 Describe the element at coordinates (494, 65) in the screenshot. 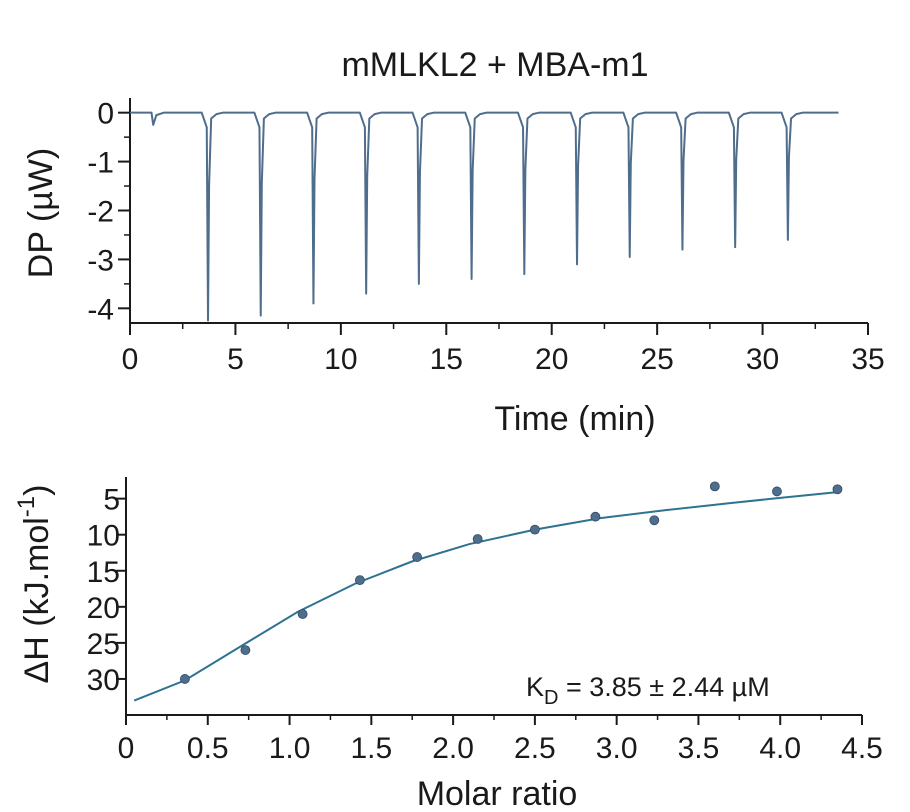

I see `chart-title: mMLKL2 + MBA-m1` at that location.